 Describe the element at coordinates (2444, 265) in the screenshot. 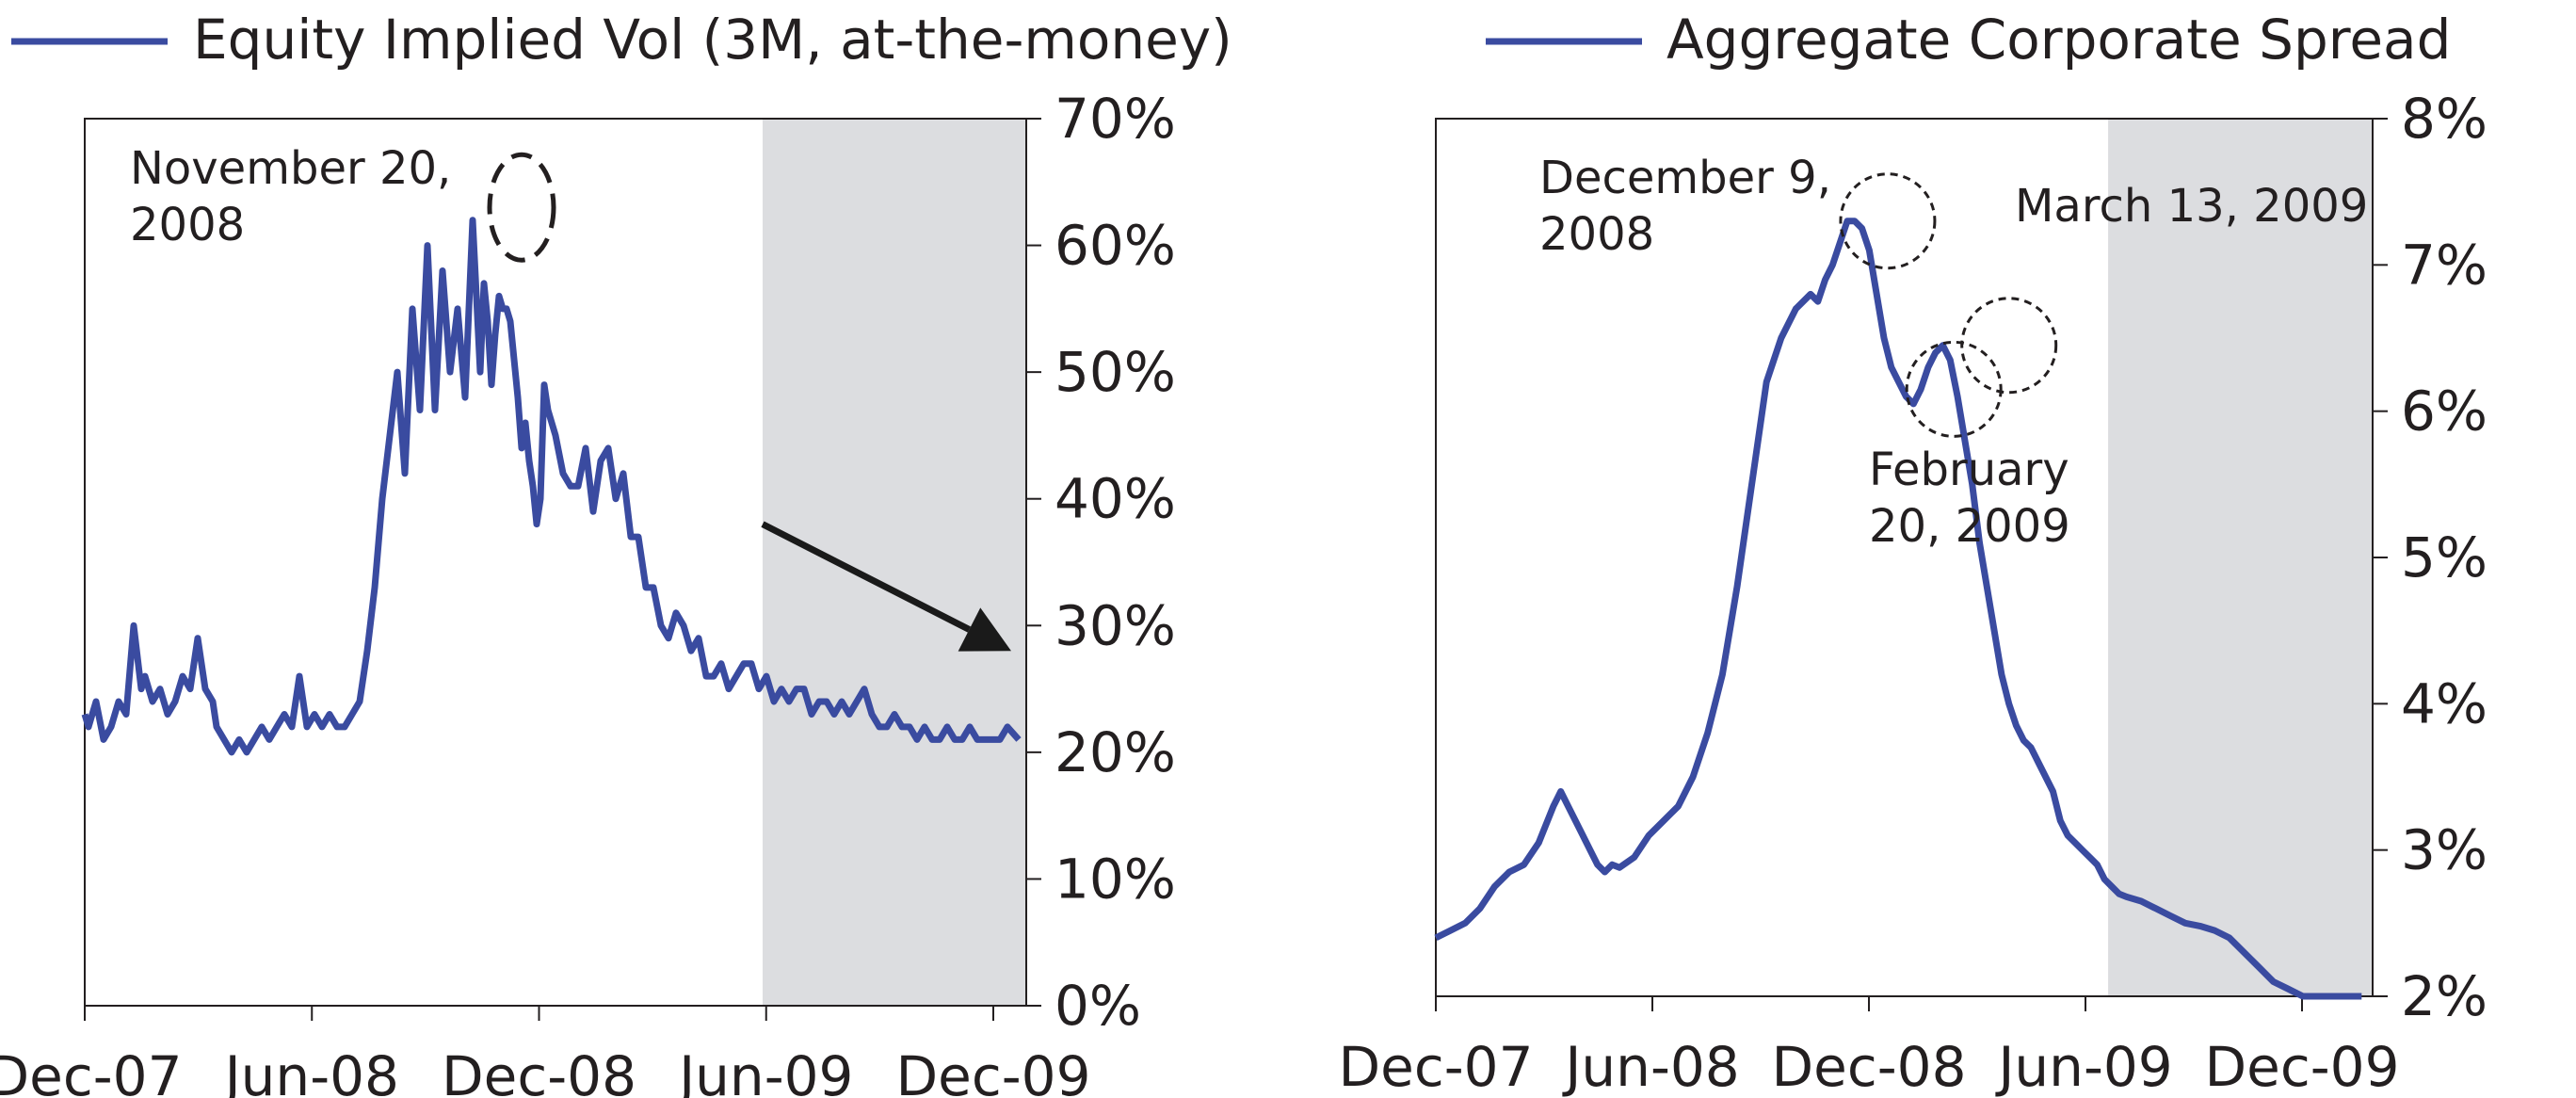

I see `y-tick-label: 7%` at that location.